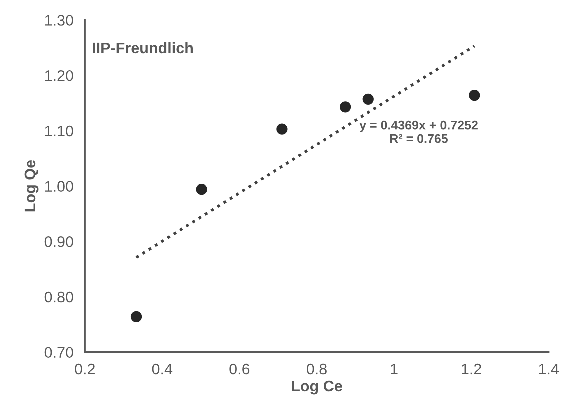 Image resolution: width=587 pixels, height=405 pixels. What do you see at coordinates (31, 186) in the screenshot?
I see `y-axis-title: Log Qe` at bounding box center [31, 186].